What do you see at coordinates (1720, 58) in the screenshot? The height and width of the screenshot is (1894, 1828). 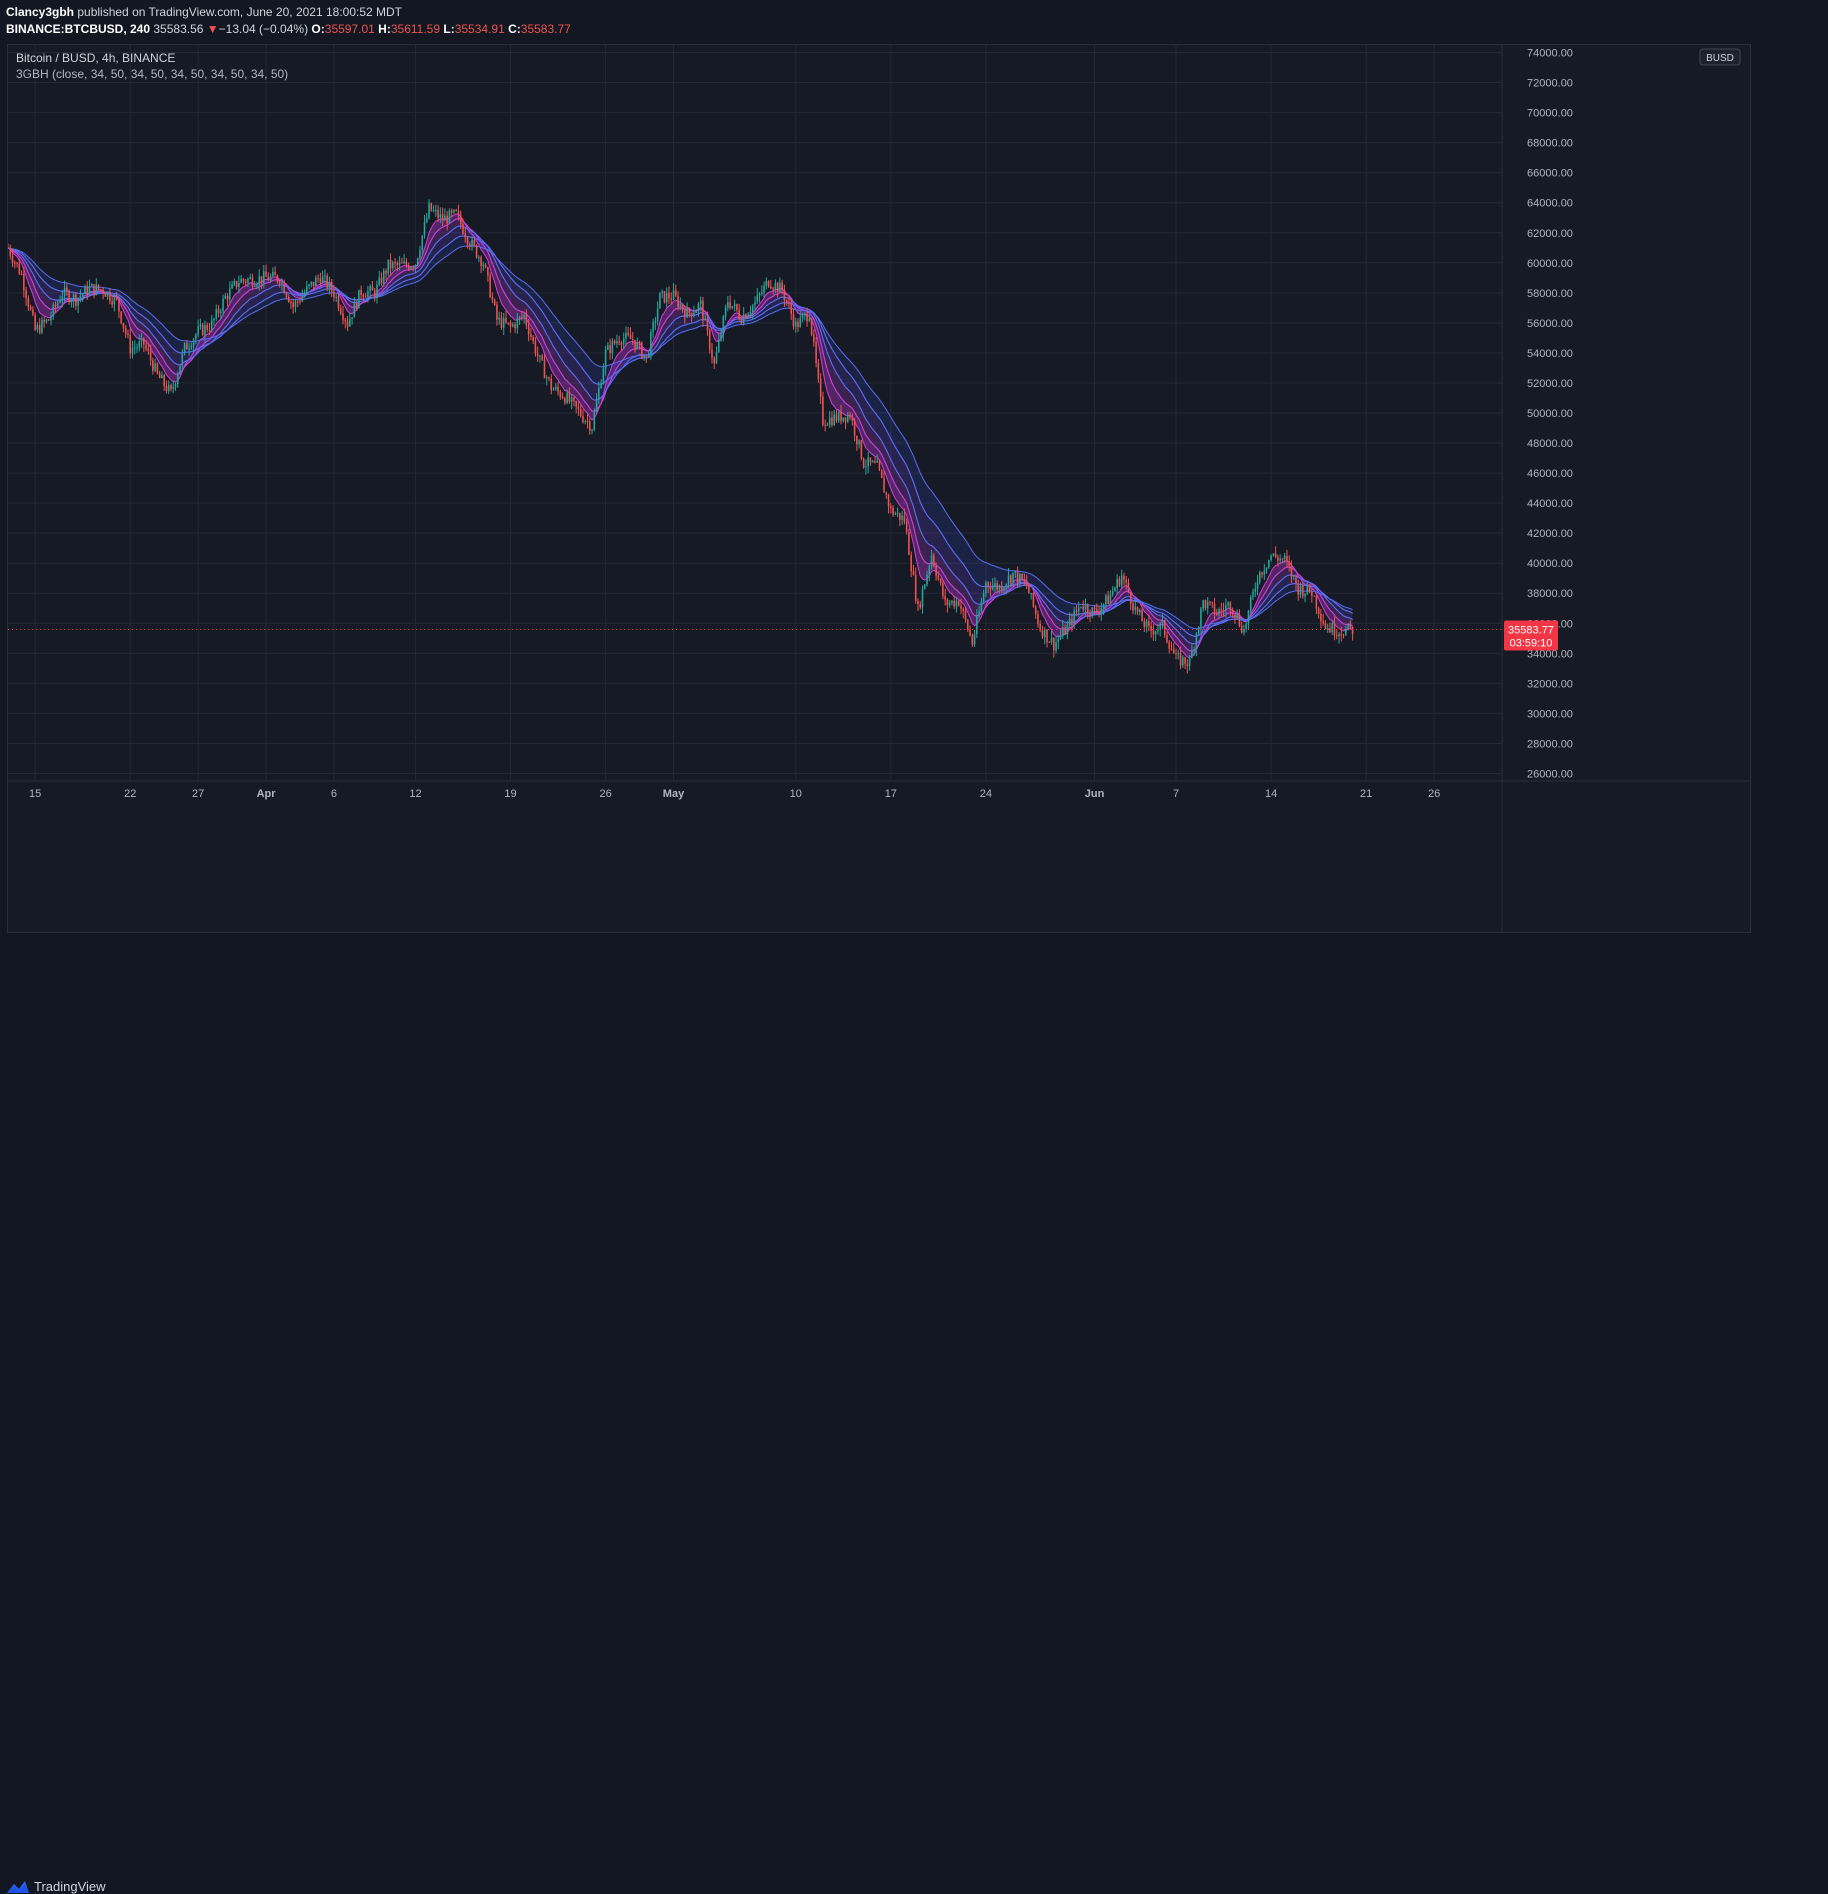 I see `currency-label: BUSD` at bounding box center [1720, 58].